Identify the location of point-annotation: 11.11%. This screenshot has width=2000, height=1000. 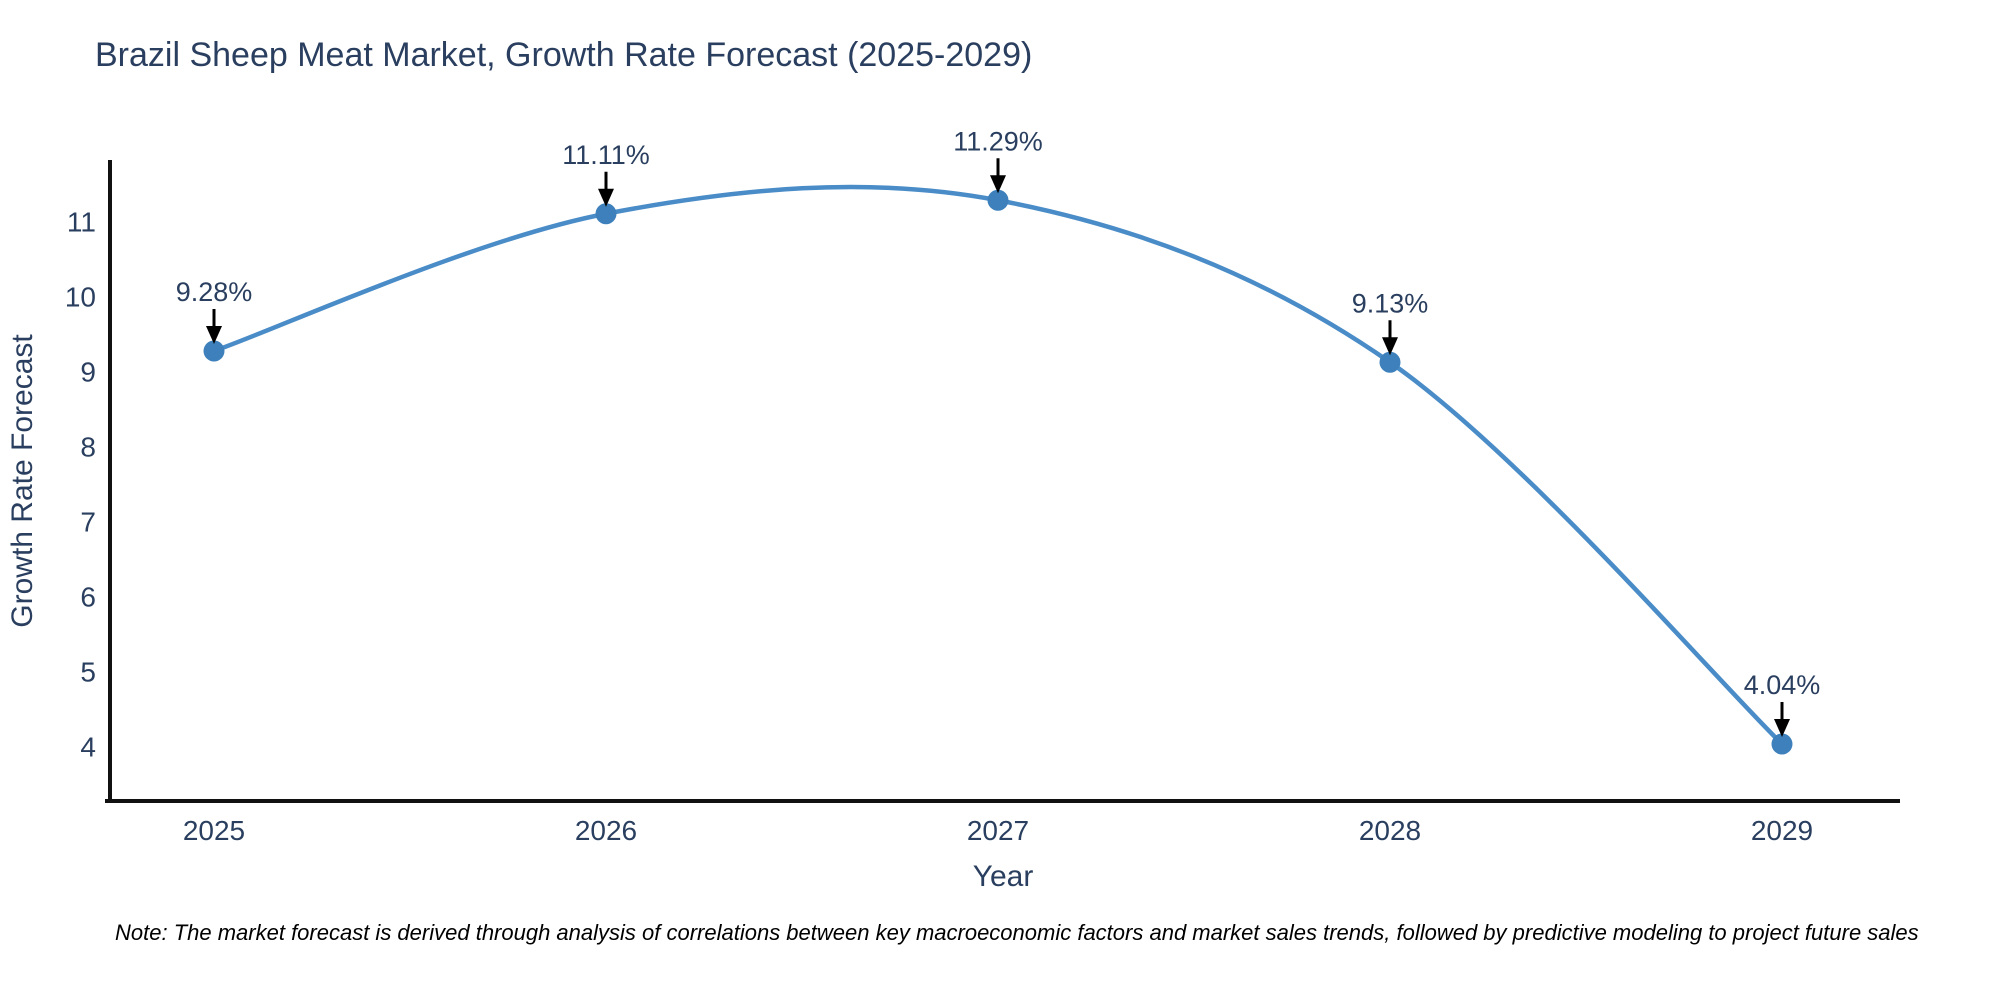
(606, 173).